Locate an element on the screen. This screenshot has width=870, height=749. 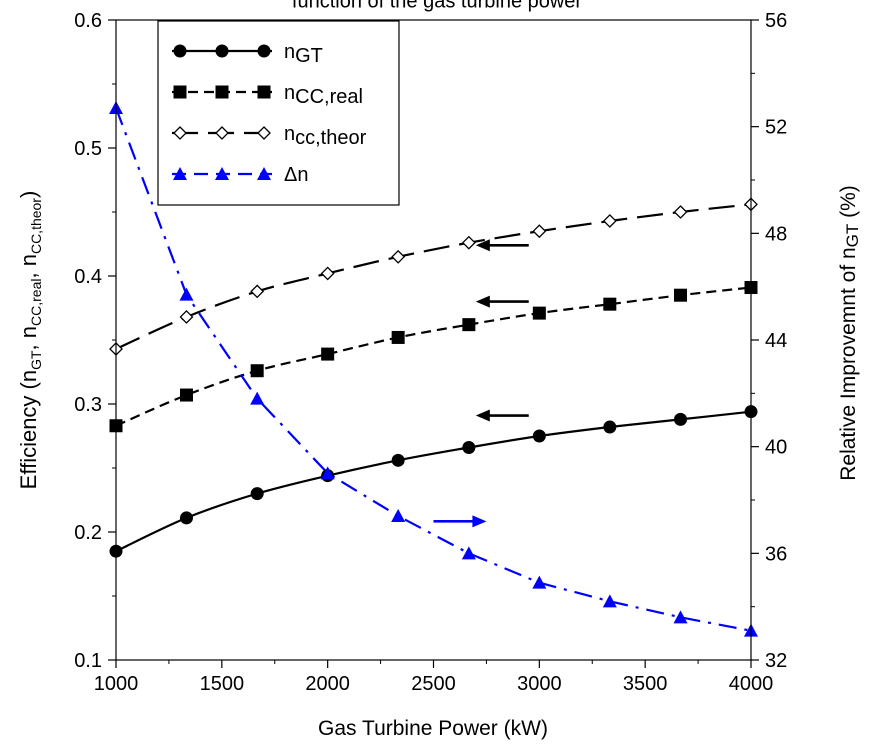
x-tick-label: 4000 is located at coordinates (751, 684).